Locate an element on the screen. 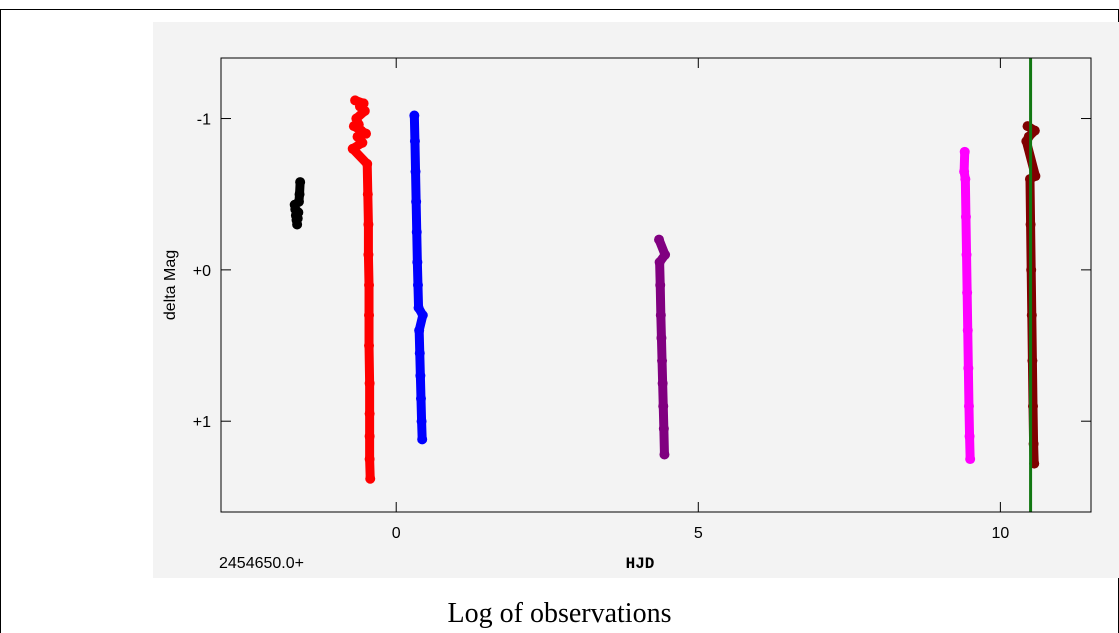  y-tick-label: -1 is located at coordinates (204, 120).